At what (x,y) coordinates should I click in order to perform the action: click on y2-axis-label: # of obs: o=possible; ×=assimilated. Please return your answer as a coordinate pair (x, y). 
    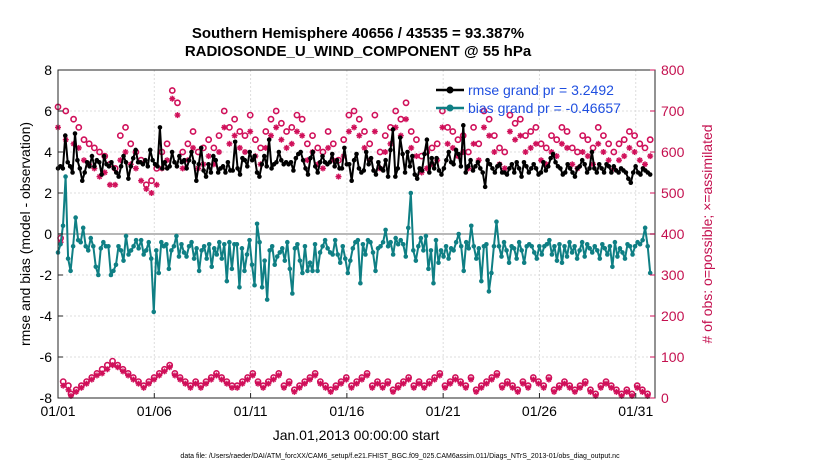
    Looking at the image, I should click on (707, 233).